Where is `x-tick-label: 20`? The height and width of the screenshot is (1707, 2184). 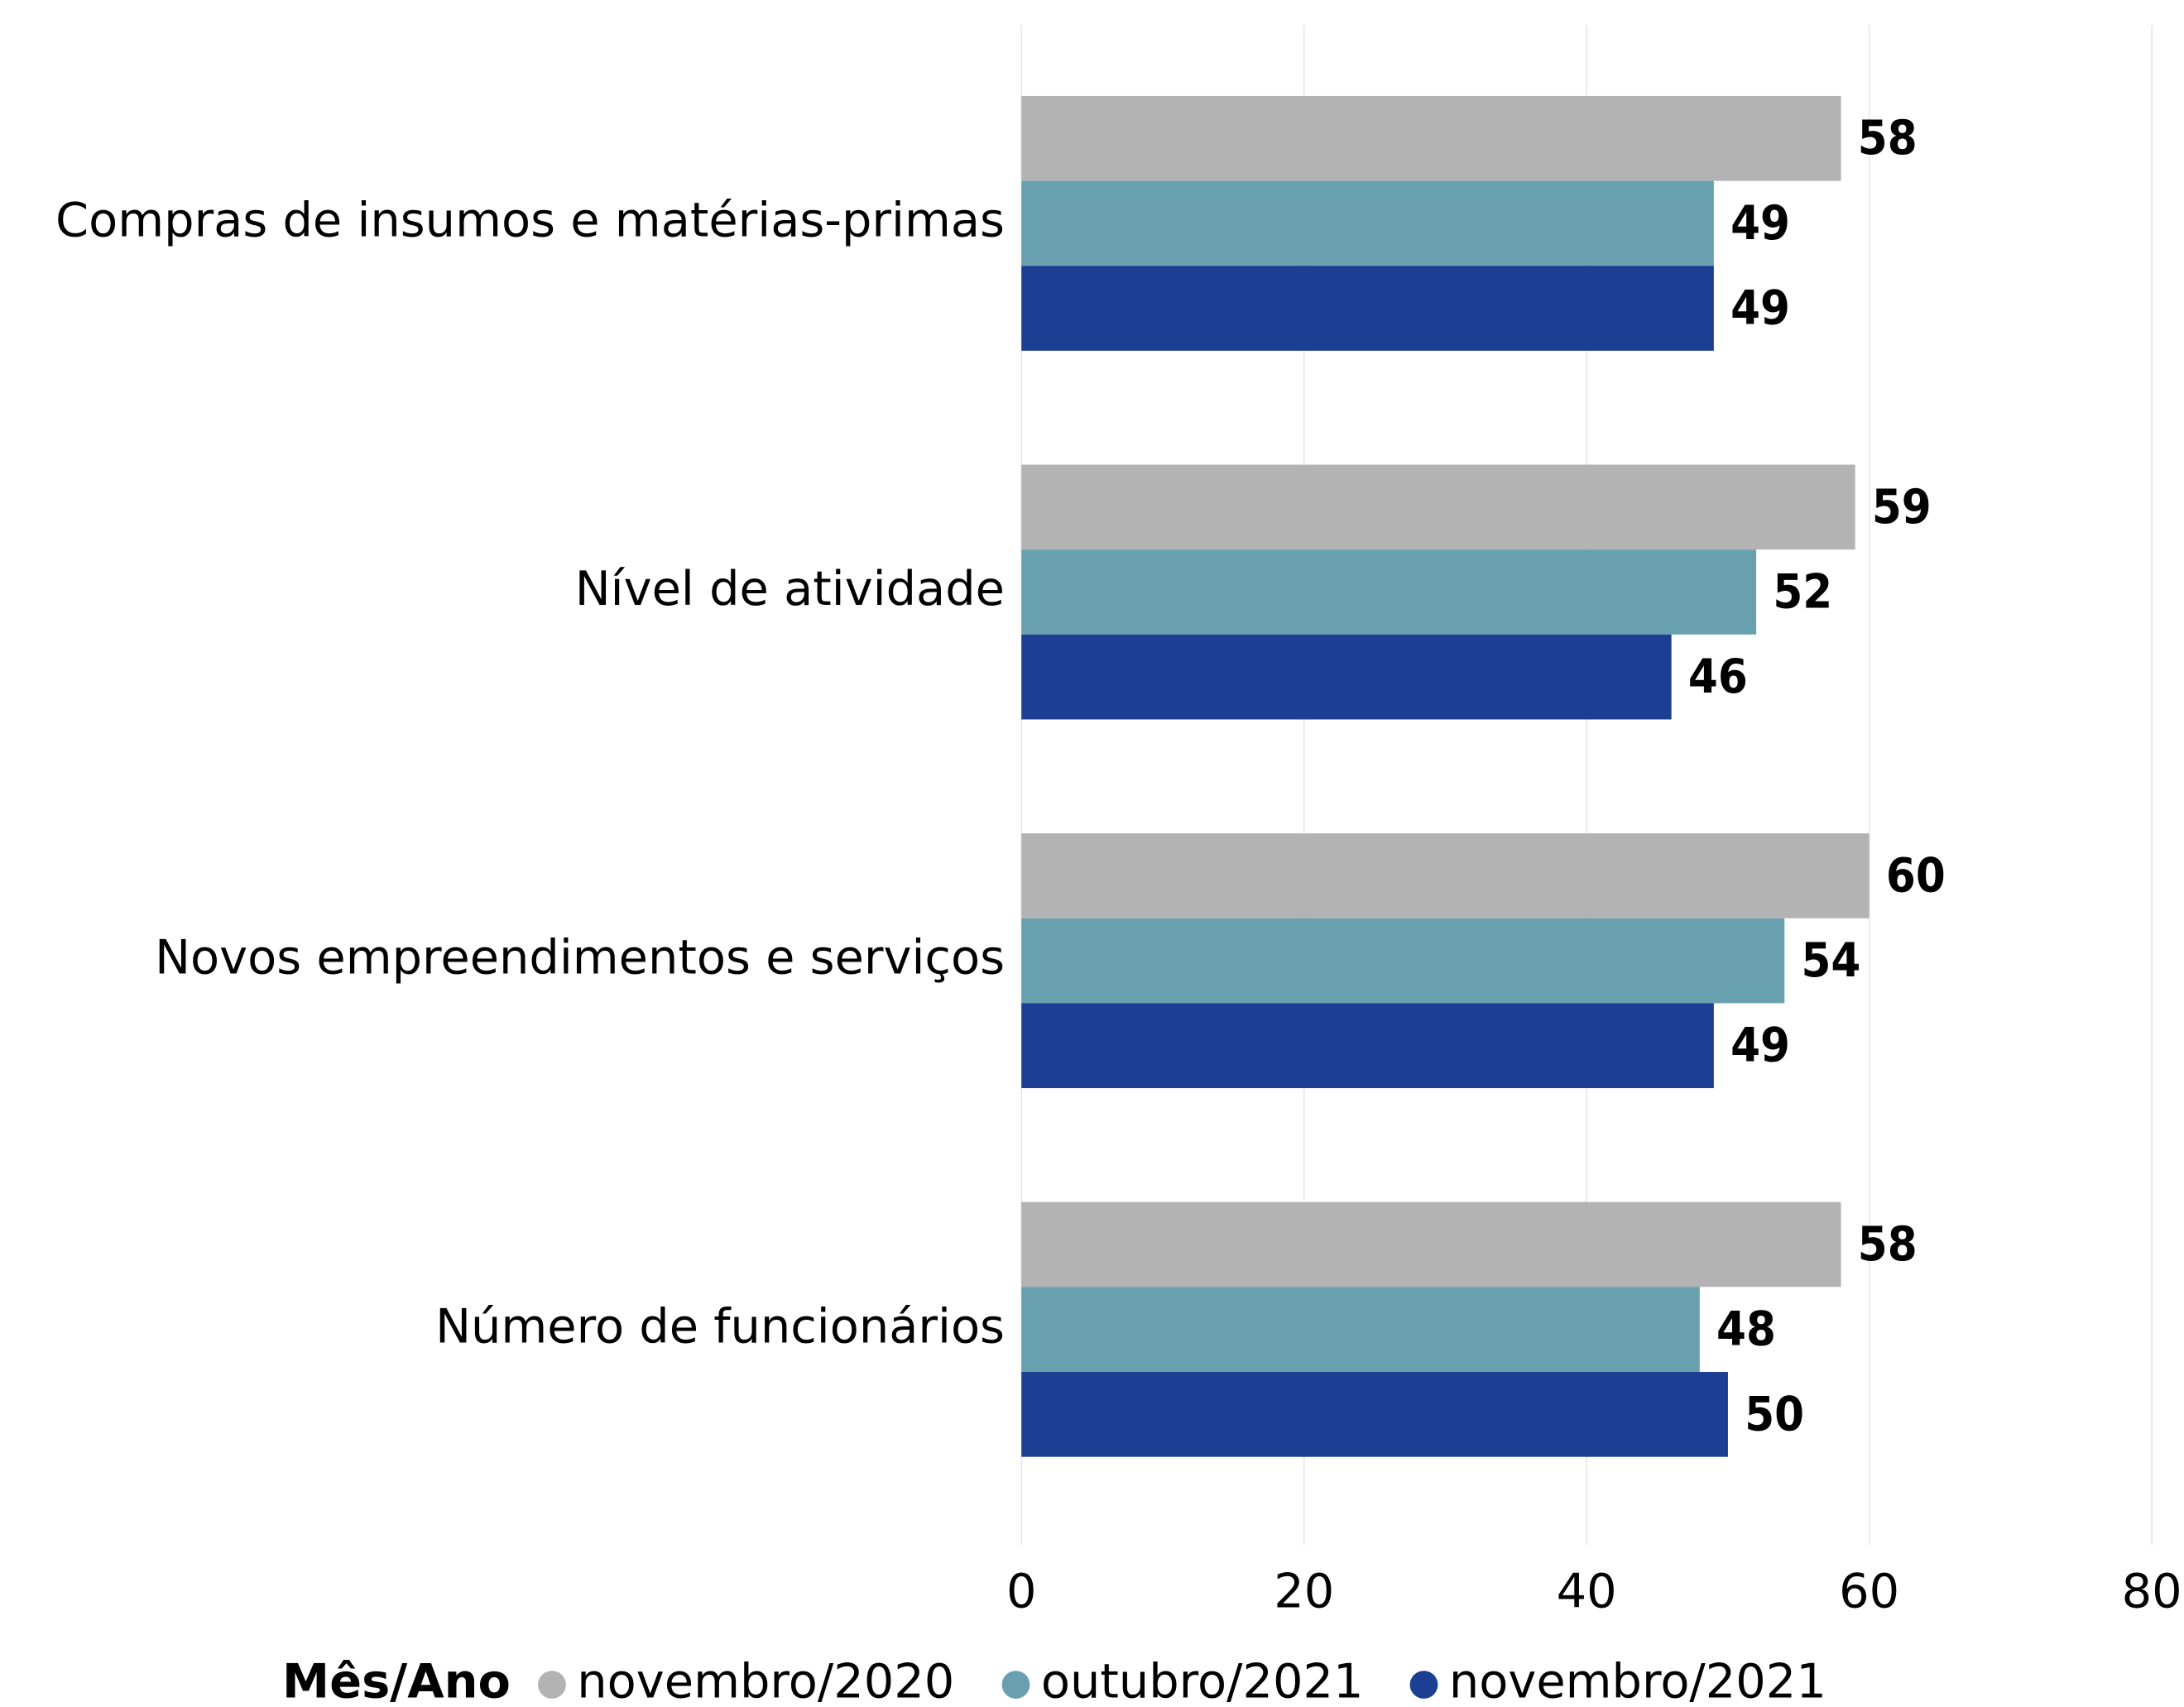 x-tick-label: 20 is located at coordinates (1304, 1590).